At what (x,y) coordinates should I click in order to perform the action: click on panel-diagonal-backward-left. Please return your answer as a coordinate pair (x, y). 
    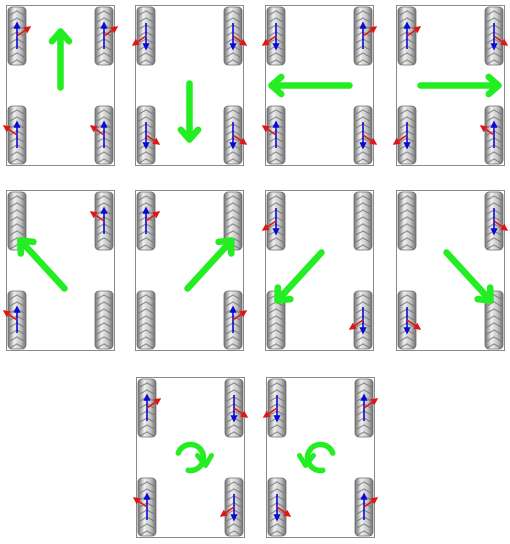
    Looking at the image, I should click on (317, 270).